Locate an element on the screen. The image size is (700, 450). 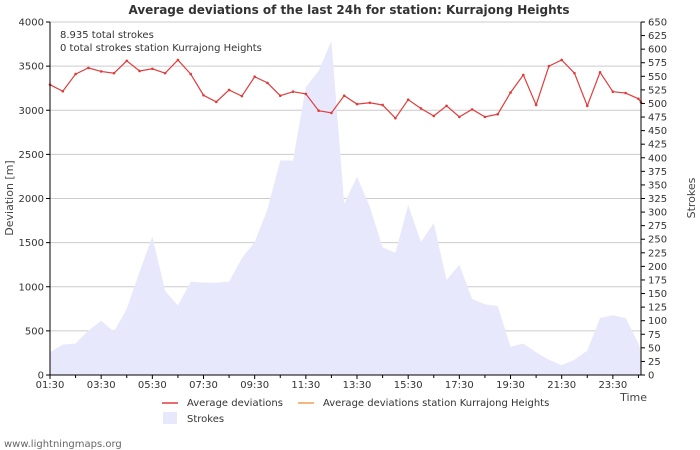
x-tick-0130: 01:30 is located at coordinates (50, 385).